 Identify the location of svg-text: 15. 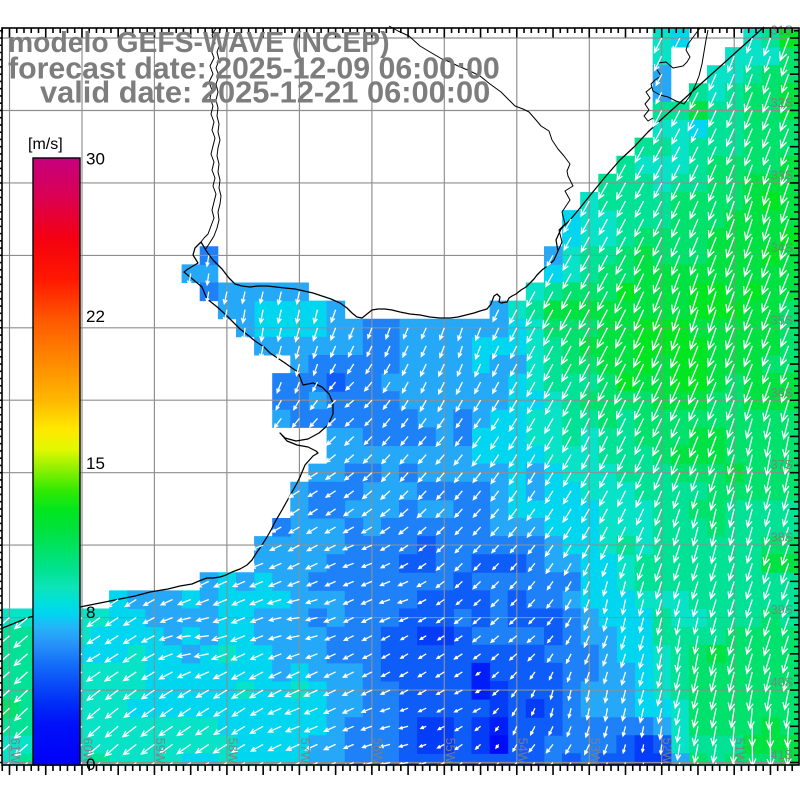
(95, 463).